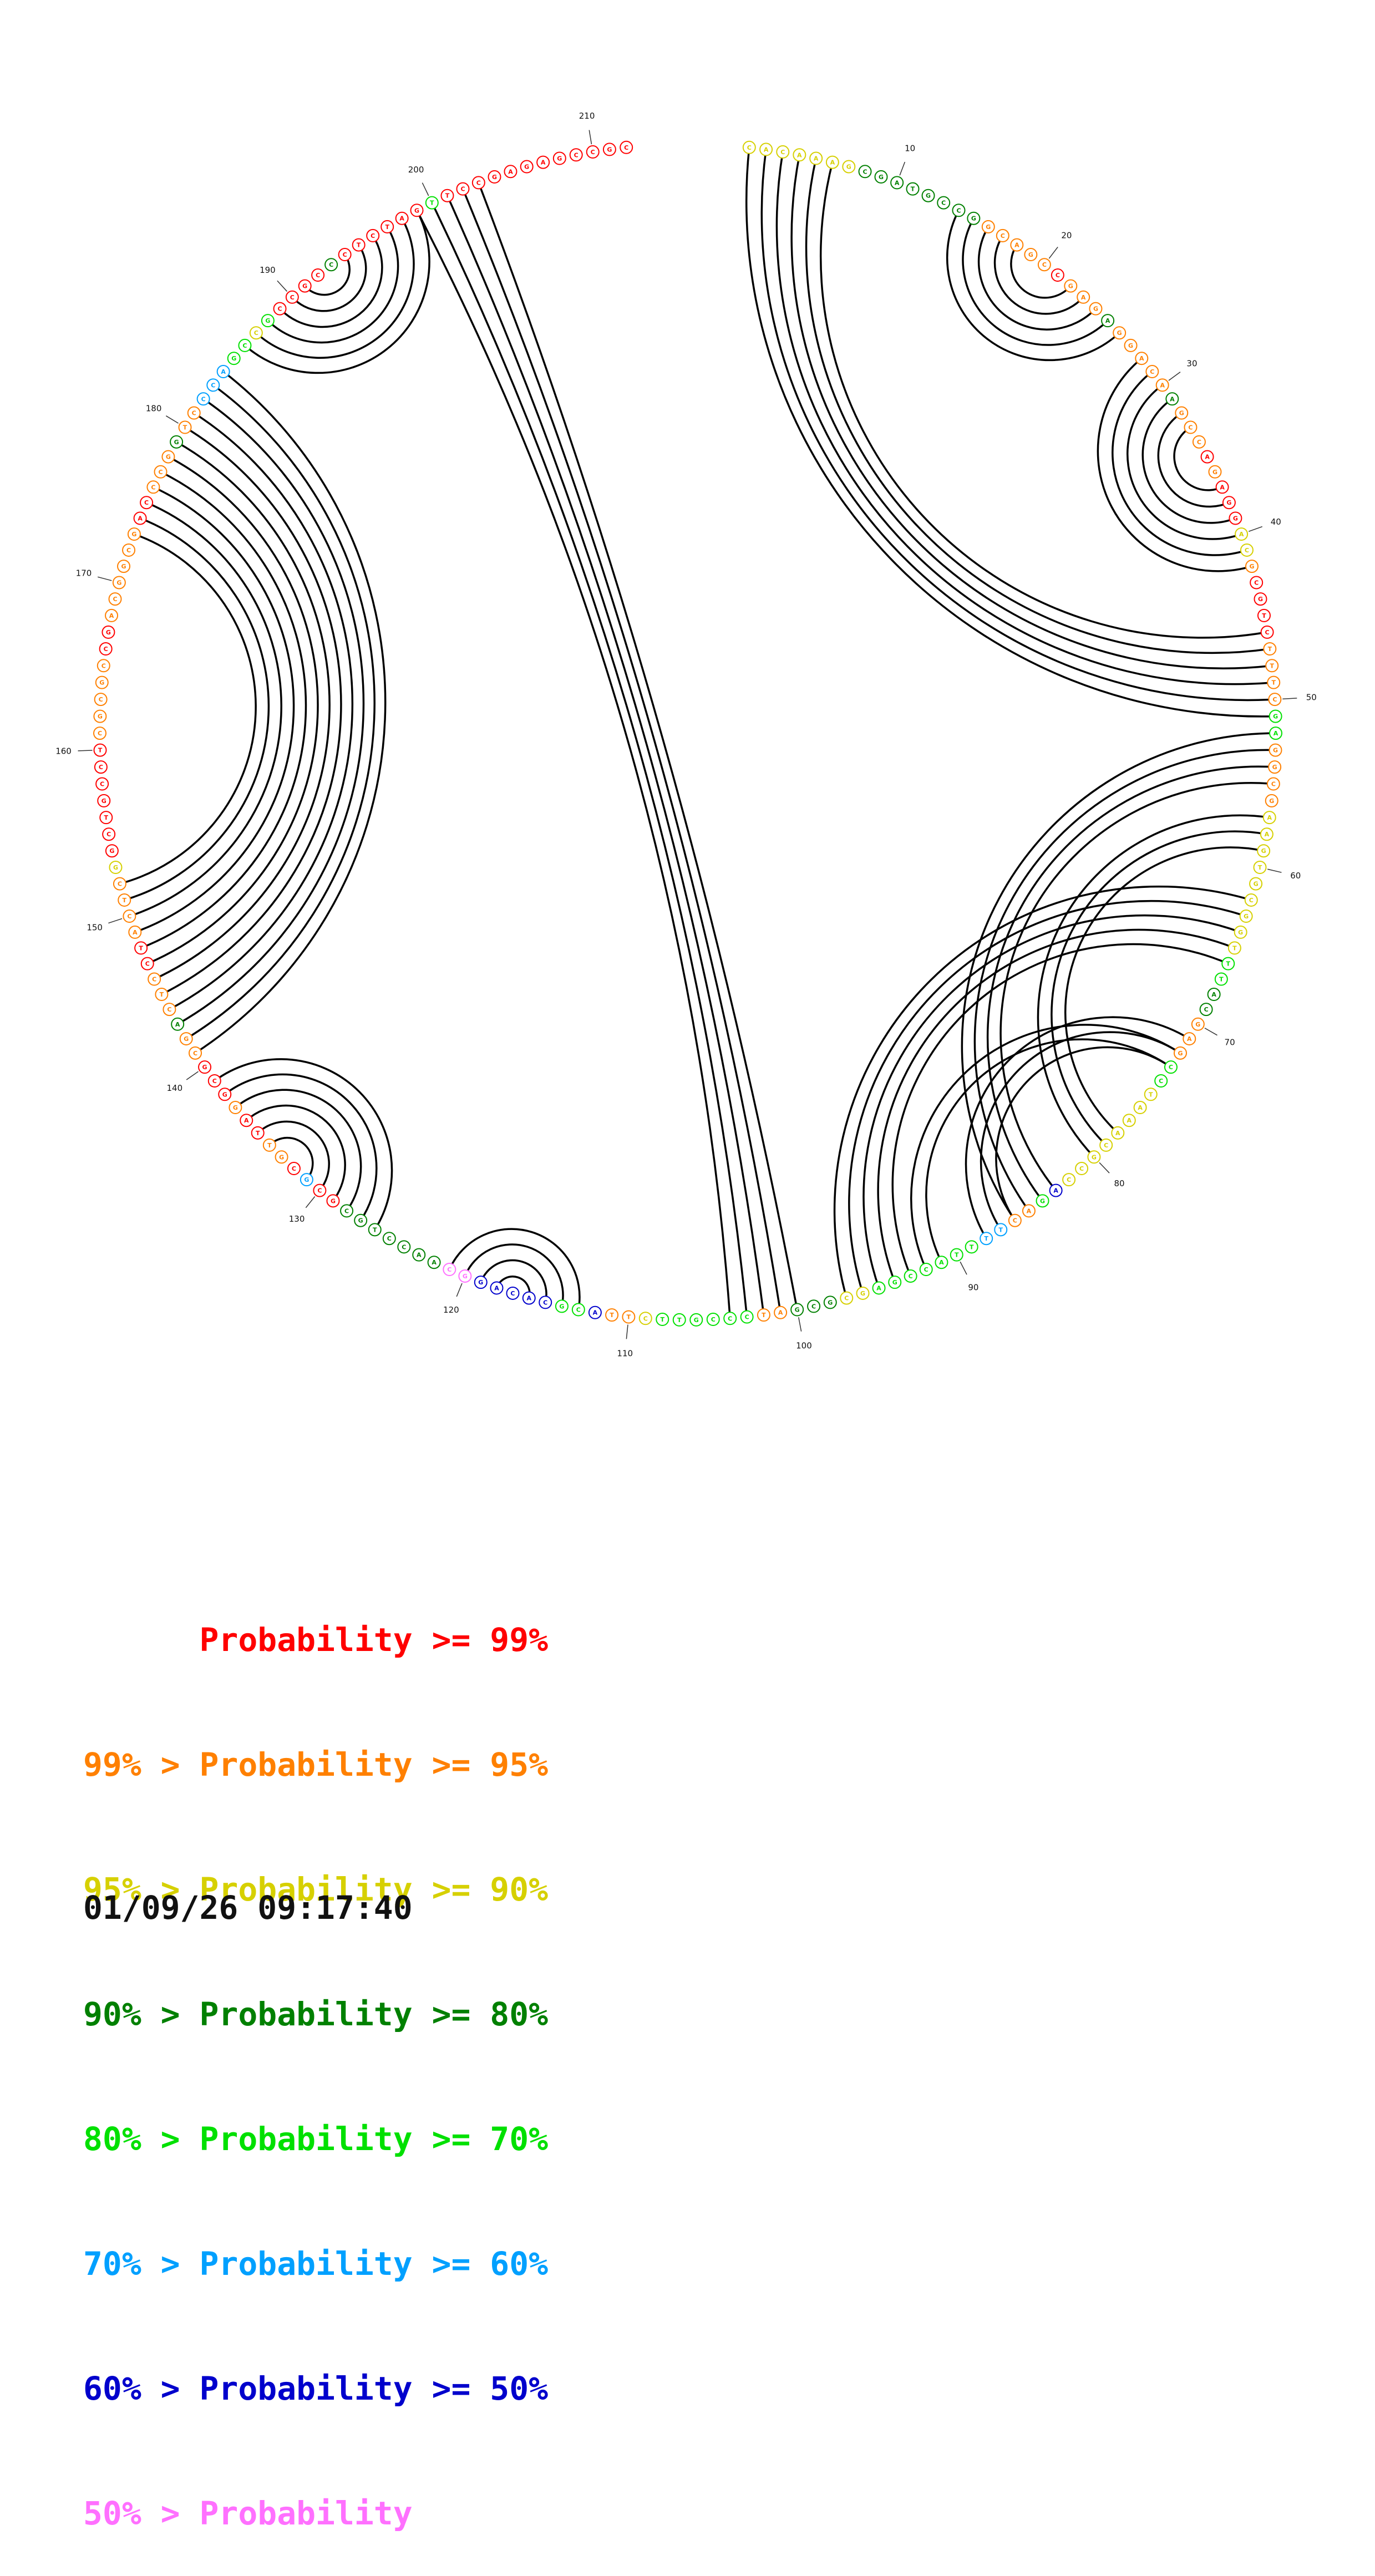  What do you see at coordinates (625, 1353) in the screenshot?
I see `position-label: 110` at bounding box center [625, 1353].